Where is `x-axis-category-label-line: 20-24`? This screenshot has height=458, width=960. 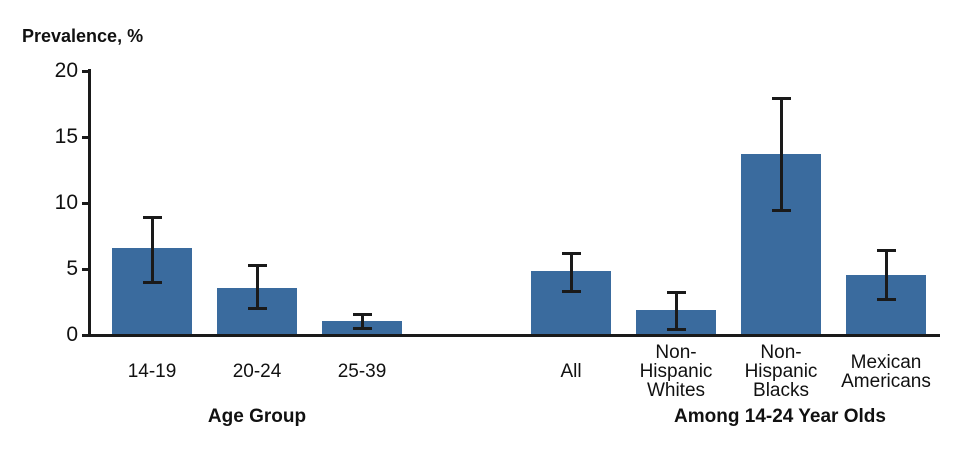 x-axis-category-label-line: 20-24 is located at coordinates (257, 371).